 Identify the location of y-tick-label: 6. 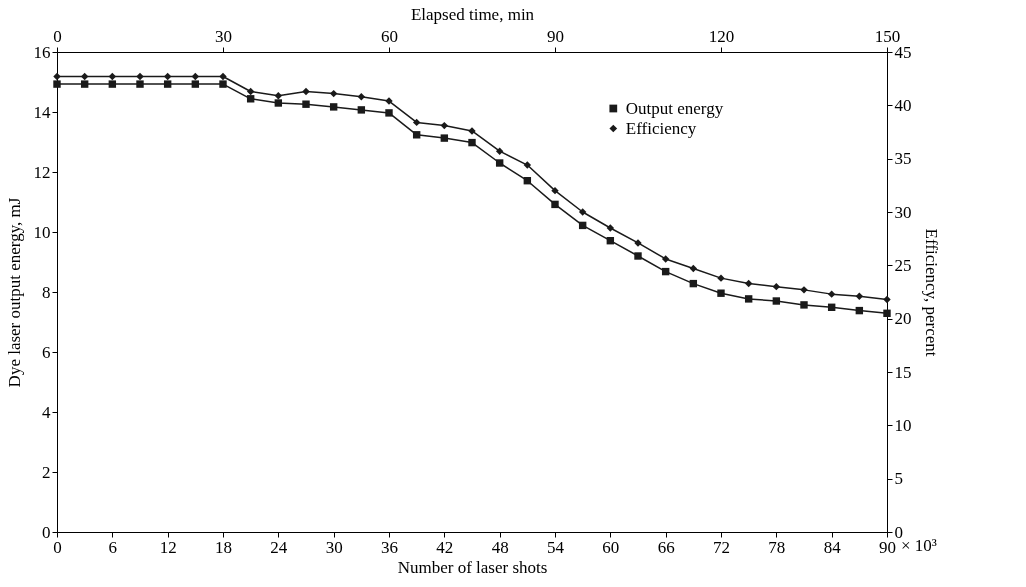
(46, 352).